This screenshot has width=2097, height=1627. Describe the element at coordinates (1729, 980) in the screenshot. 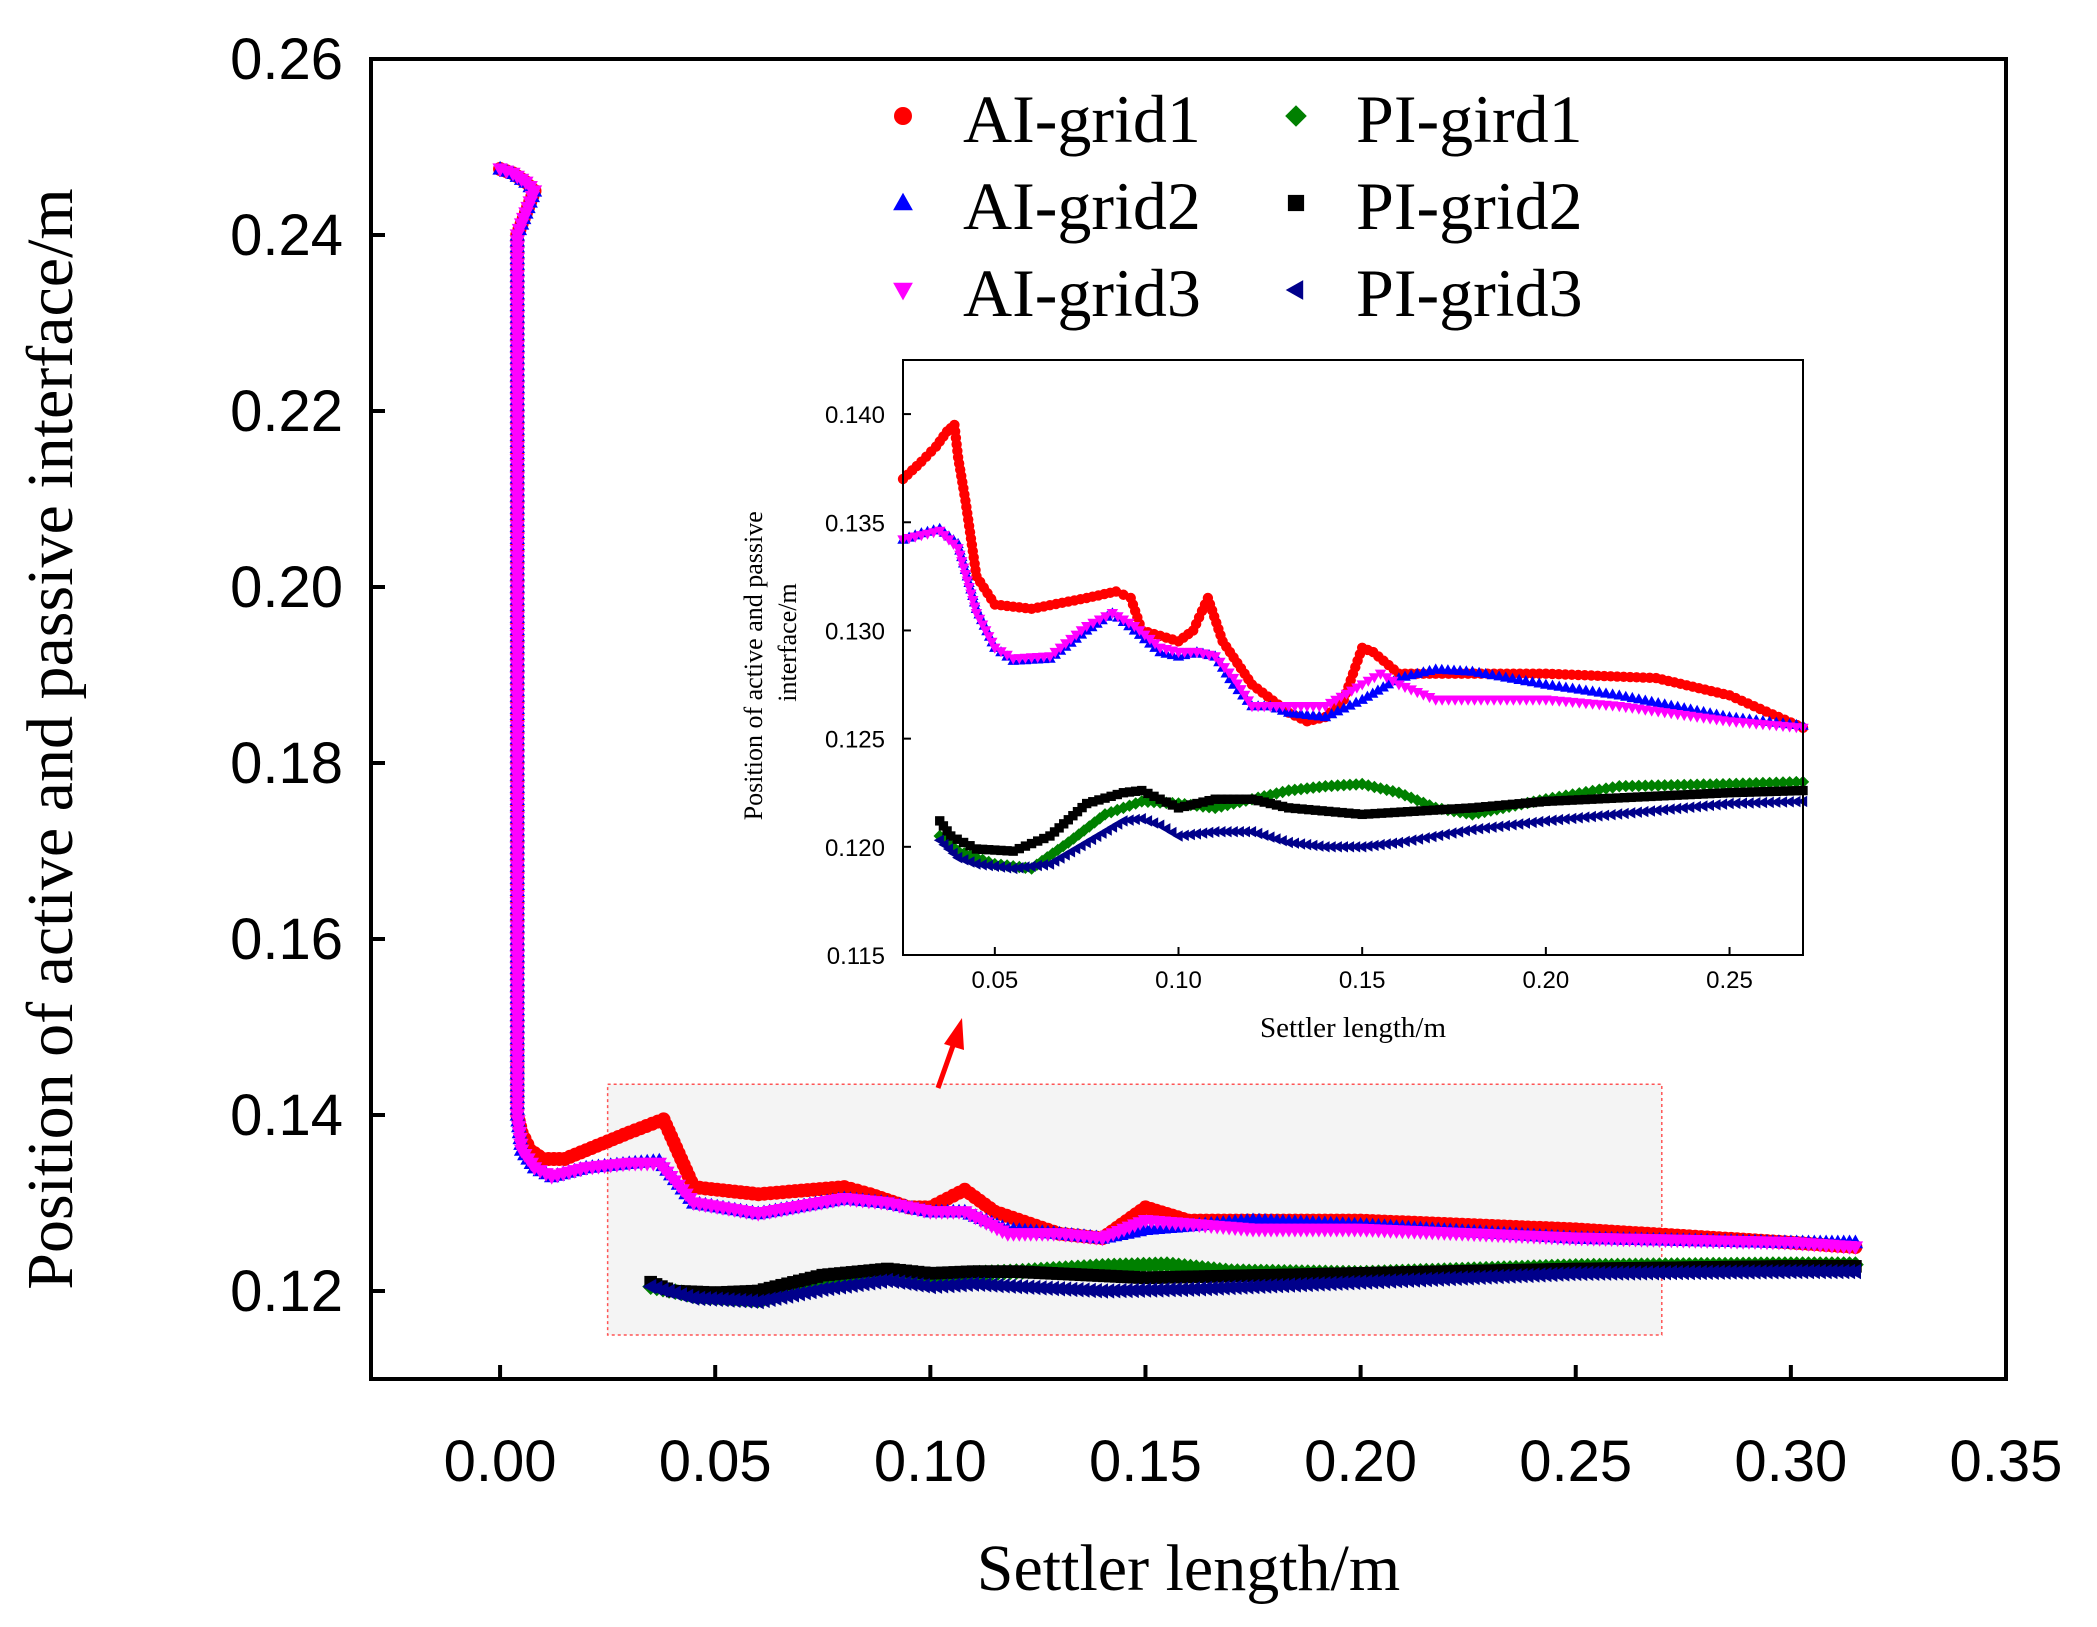

I see `x-tick-label: 0.25` at that location.